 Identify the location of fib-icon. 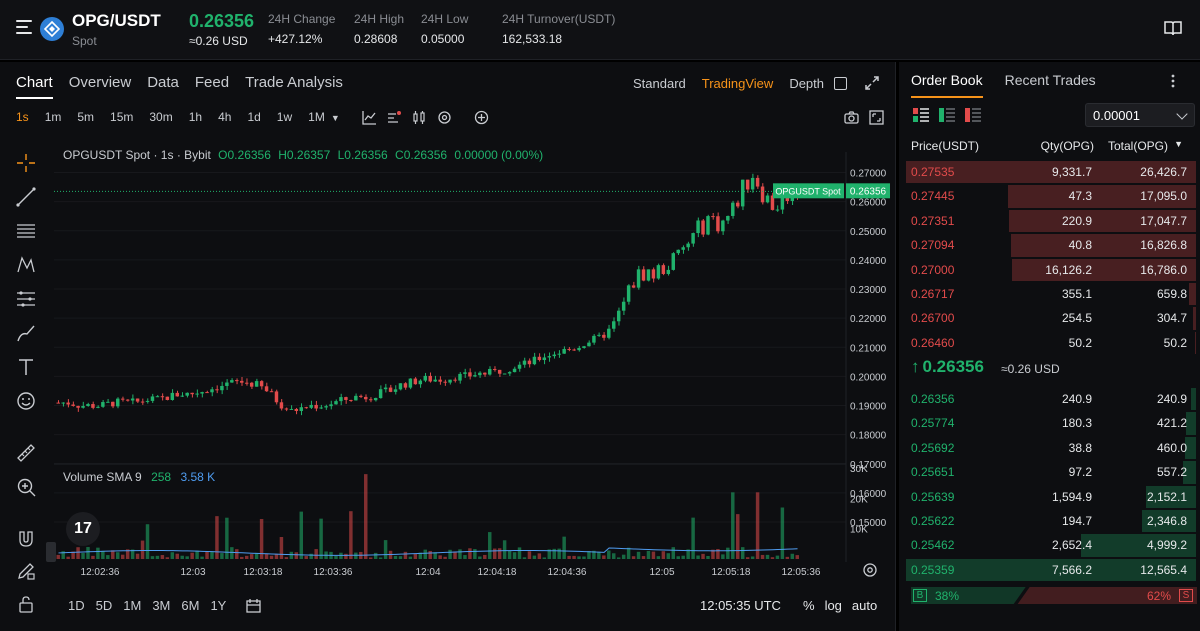
(26, 299).